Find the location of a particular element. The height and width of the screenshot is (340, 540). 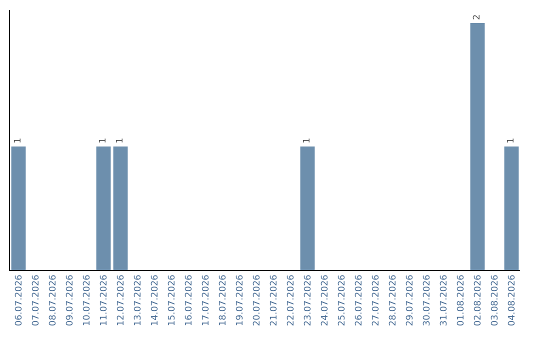

x-tick-label: 11.07.2026 is located at coordinates (104, 300).